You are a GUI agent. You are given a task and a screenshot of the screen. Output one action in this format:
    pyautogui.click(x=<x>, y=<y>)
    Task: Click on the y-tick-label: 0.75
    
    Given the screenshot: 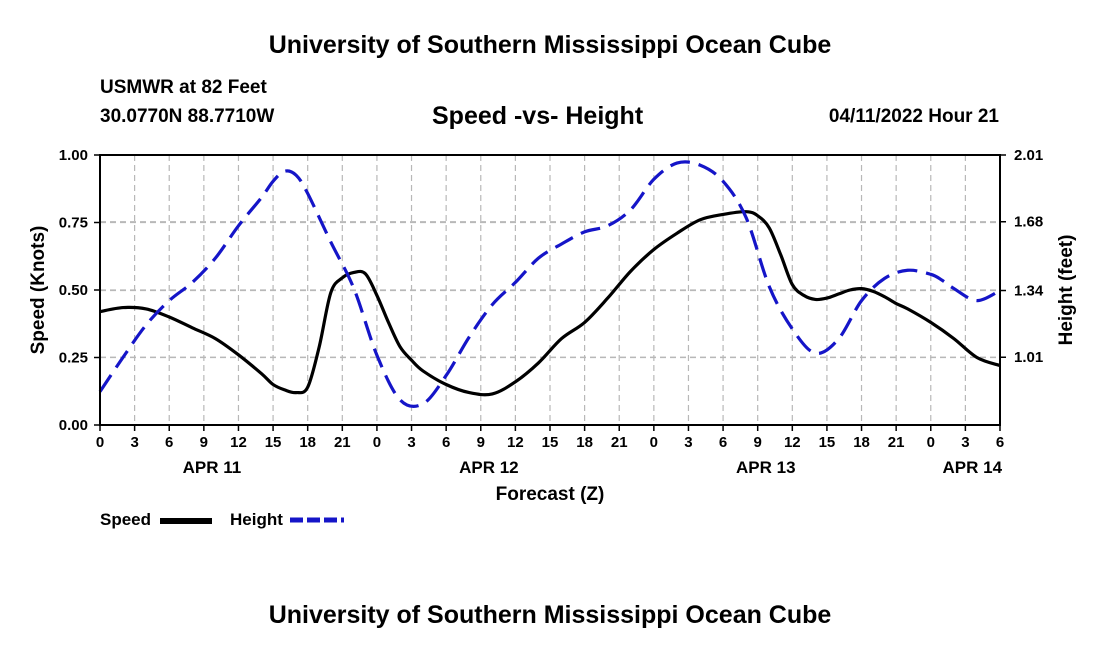 What is the action you would take?
    pyautogui.click(x=73, y=223)
    